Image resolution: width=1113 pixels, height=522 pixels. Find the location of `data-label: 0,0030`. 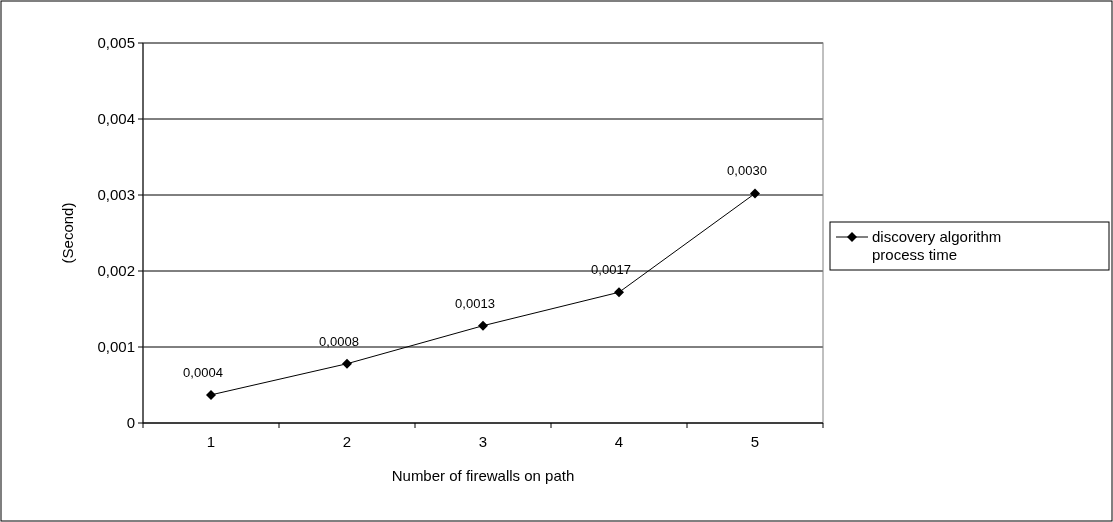

data-label: 0,0030 is located at coordinates (747, 171).